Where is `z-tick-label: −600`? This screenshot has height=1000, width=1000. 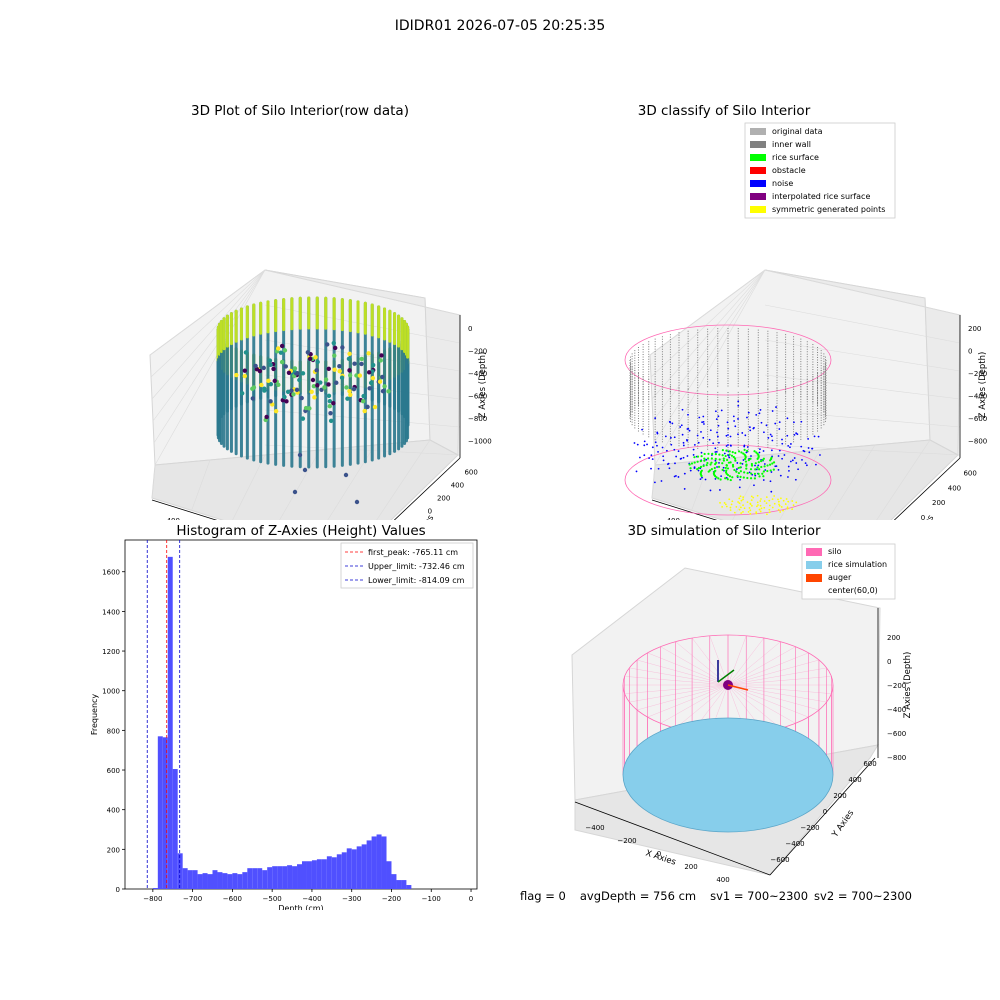
z-tick-label: −600 is located at coordinates (896, 734).